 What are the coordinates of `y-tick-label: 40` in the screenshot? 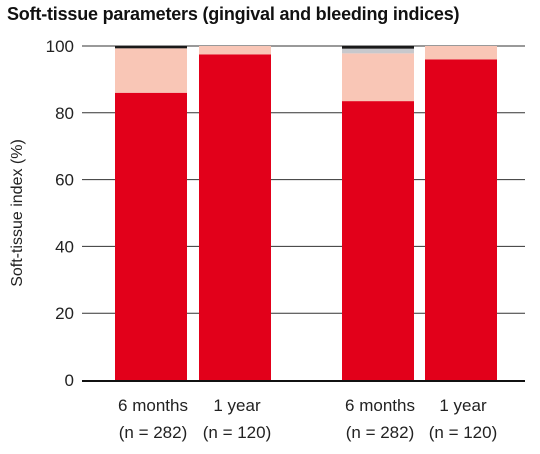 It's located at (64, 246).